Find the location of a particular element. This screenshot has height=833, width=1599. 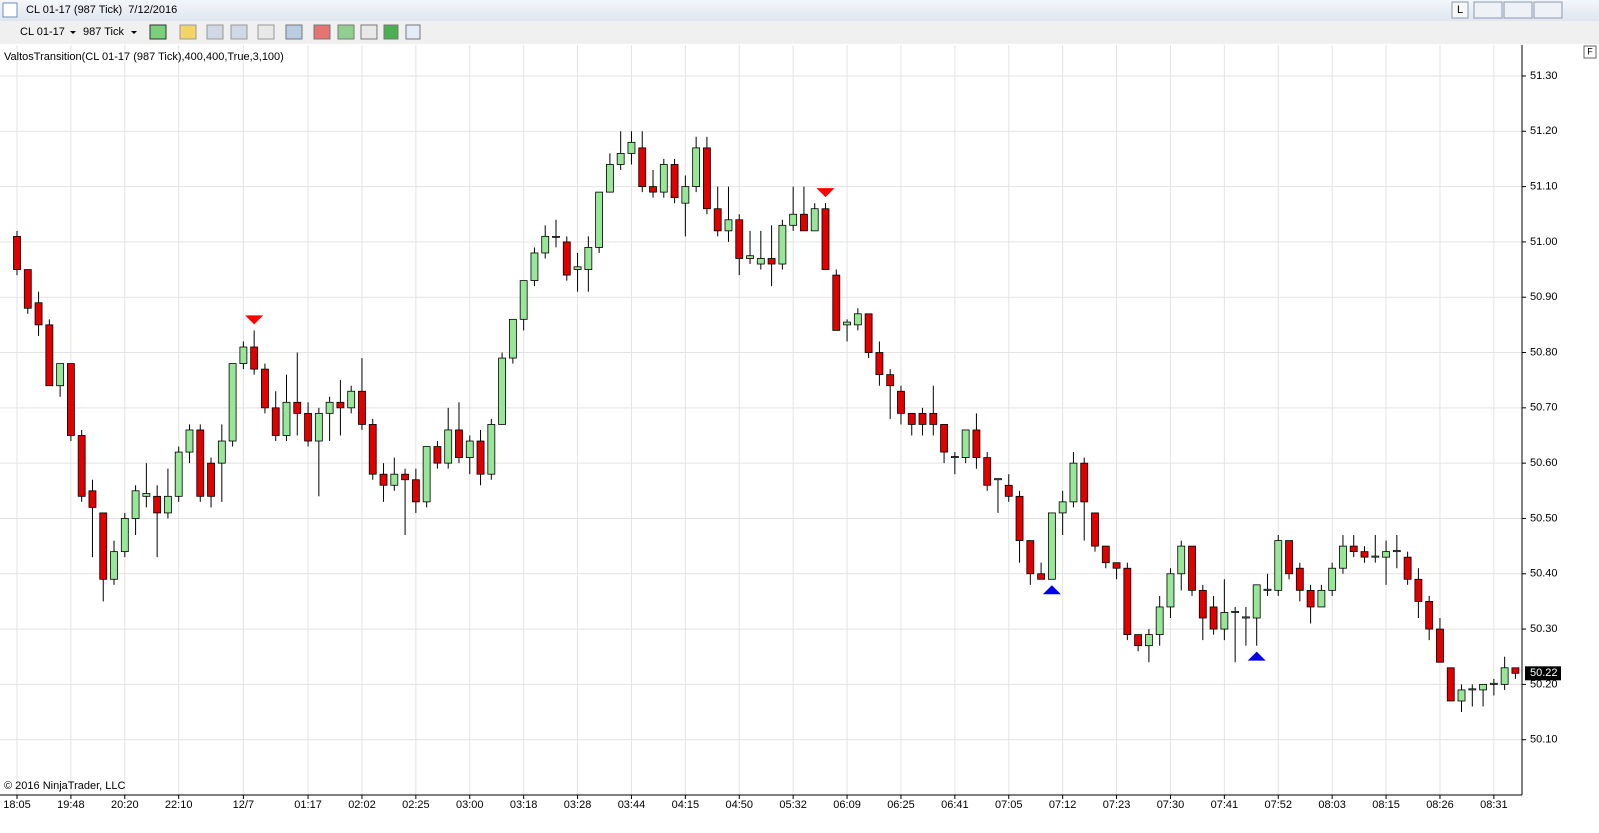

y-tick-label: 51.30 is located at coordinates (1544, 76).